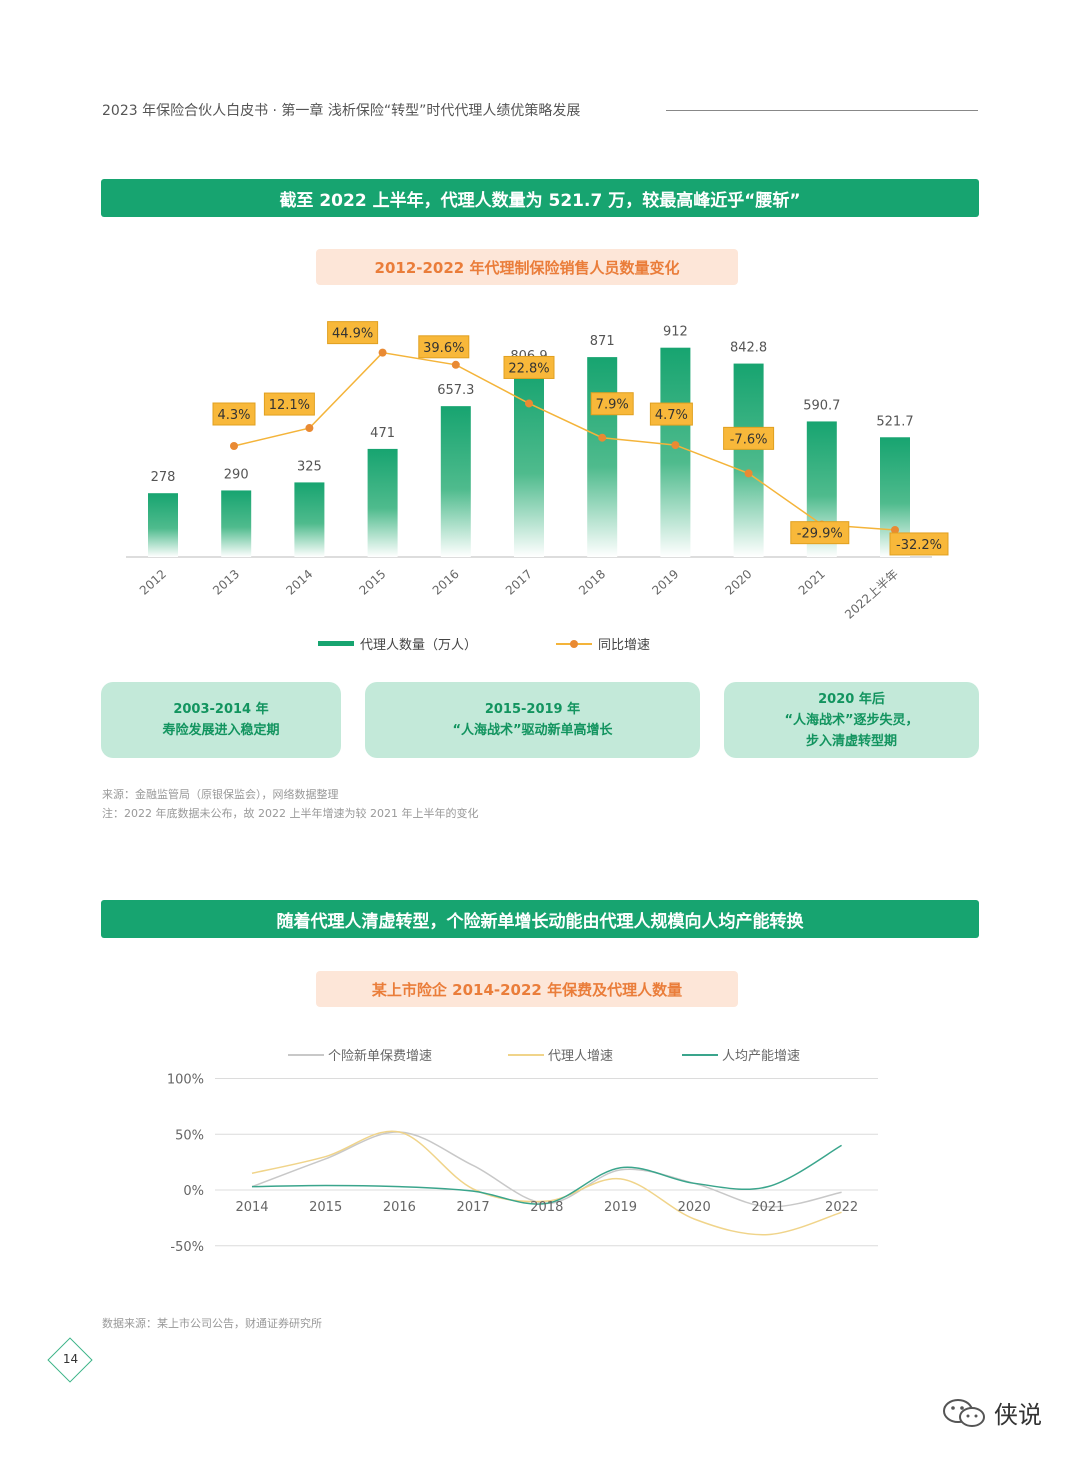 The image size is (1080, 1460). I want to click on y-tick-label: 100%, so click(185, 1080).